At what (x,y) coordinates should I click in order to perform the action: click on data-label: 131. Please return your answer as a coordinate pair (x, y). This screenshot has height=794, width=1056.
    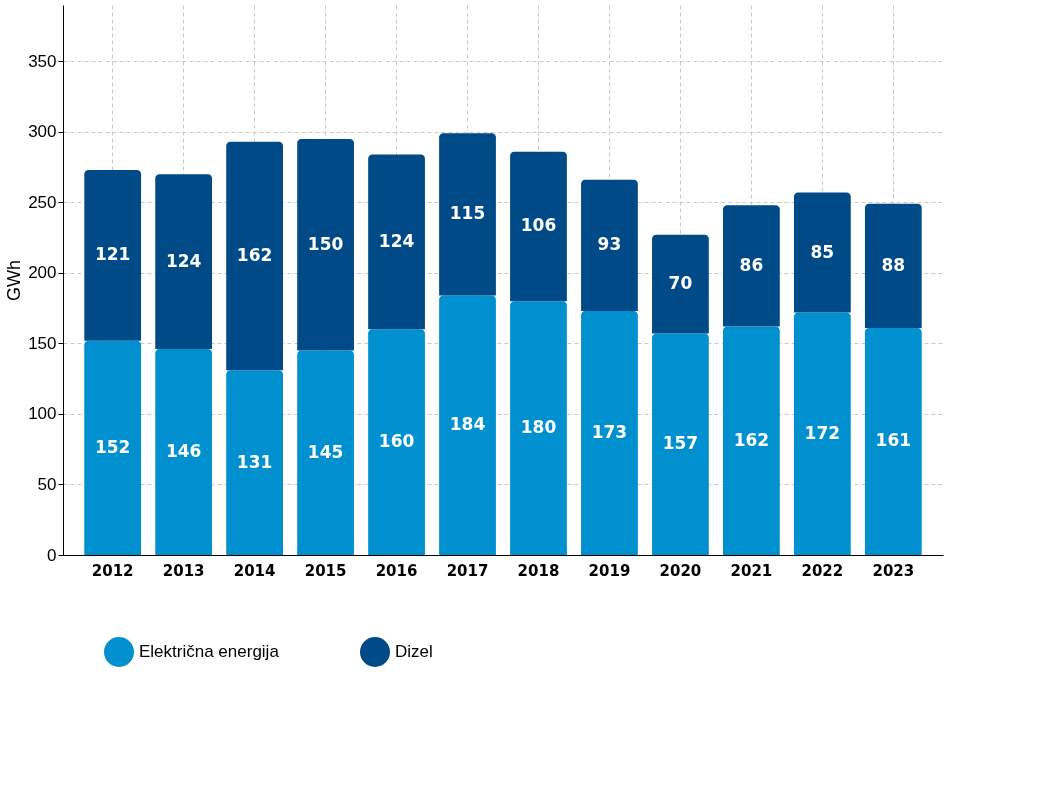
    Looking at the image, I should click on (254, 461).